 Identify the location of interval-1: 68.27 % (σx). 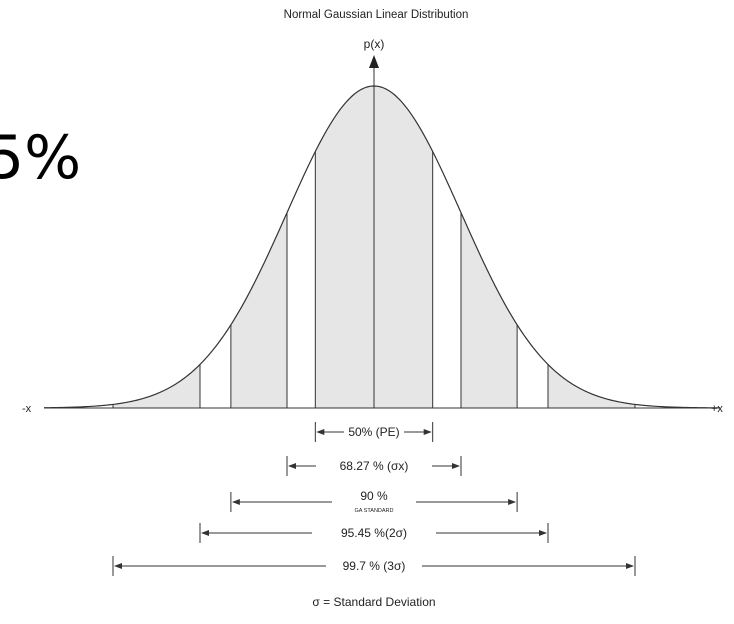
(374, 466).